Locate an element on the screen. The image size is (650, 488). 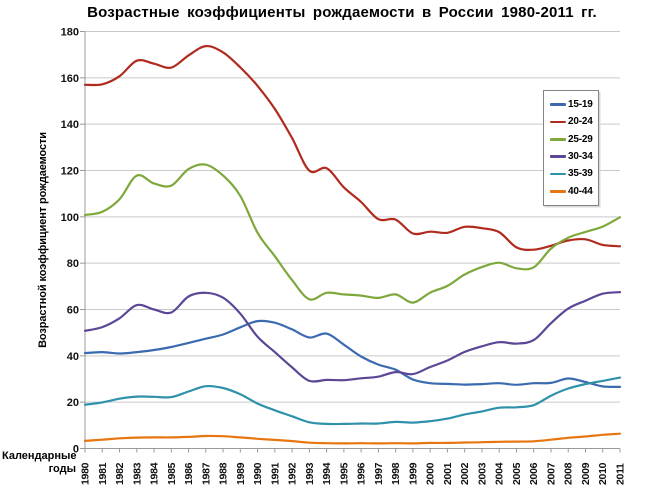
y-tick-label: 160 is located at coordinates (70, 79).